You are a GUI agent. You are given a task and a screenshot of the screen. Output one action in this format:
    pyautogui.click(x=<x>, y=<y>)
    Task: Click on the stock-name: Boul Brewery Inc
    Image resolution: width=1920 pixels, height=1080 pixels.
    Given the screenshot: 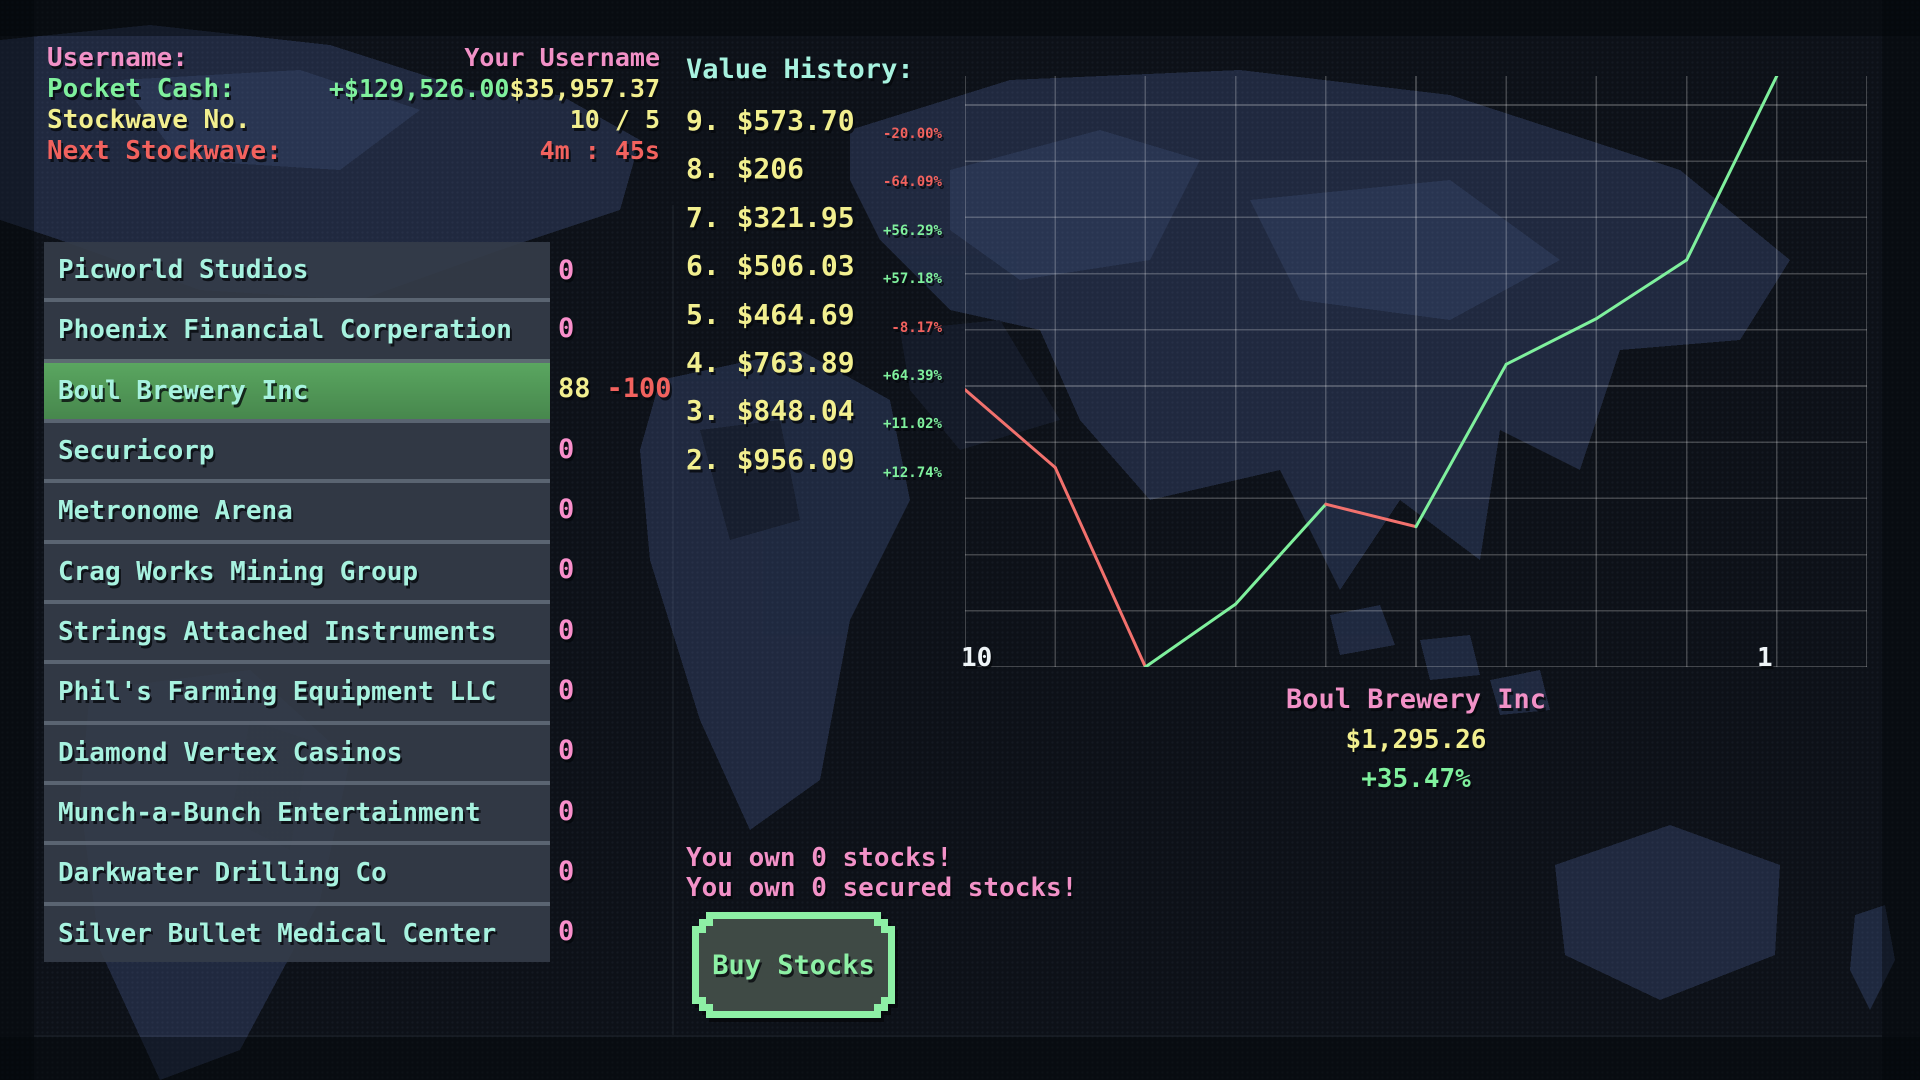 What is the action you would take?
    pyautogui.click(x=183, y=390)
    